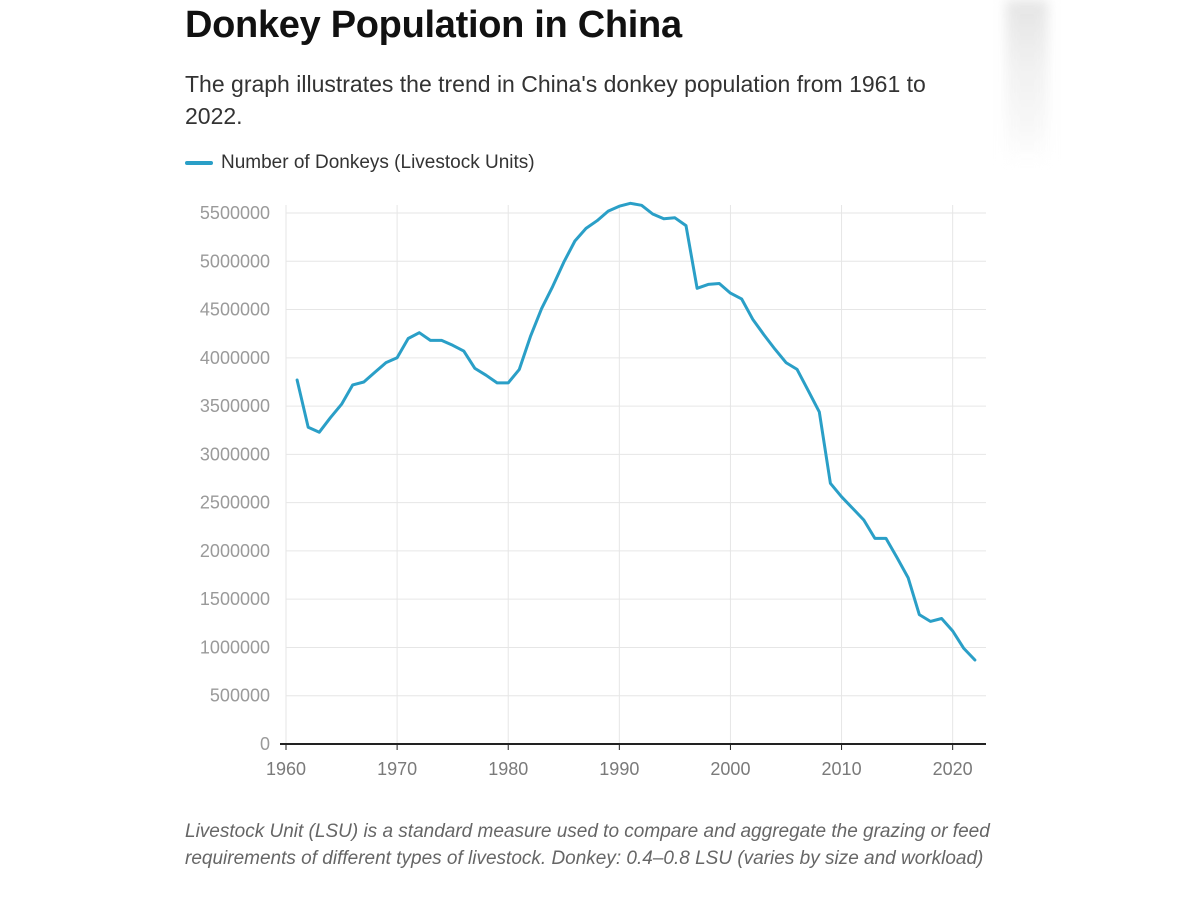 This screenshot has width=1200, height=900. What do you see at coordinates (633, 746) in the screenshot?
I see `axis-layer` at bounding box center [633, 746].